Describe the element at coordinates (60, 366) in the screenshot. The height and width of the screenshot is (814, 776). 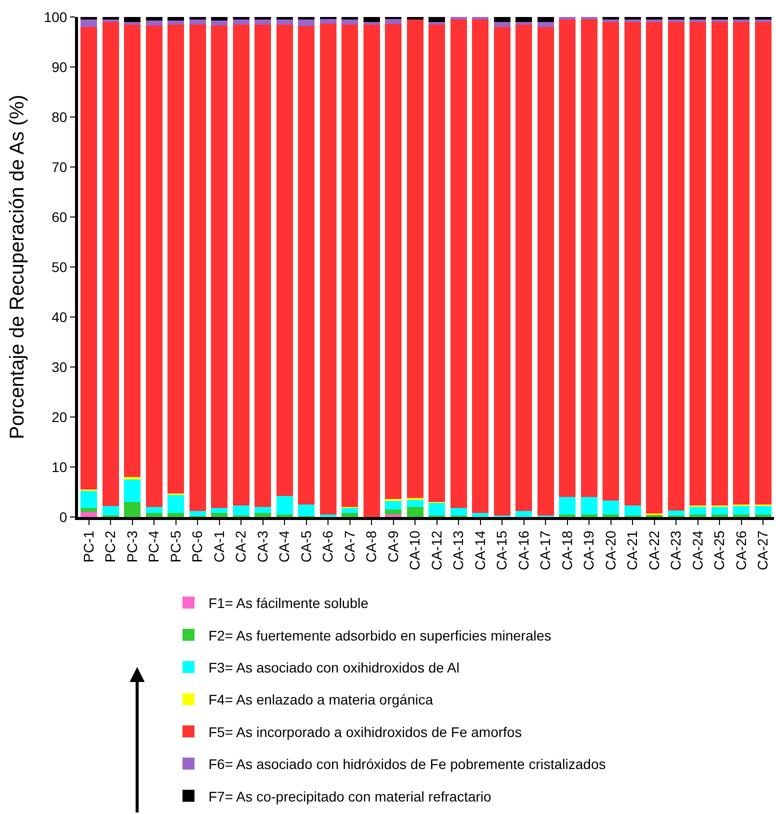
I see `y-tick-label: 30` at that location.